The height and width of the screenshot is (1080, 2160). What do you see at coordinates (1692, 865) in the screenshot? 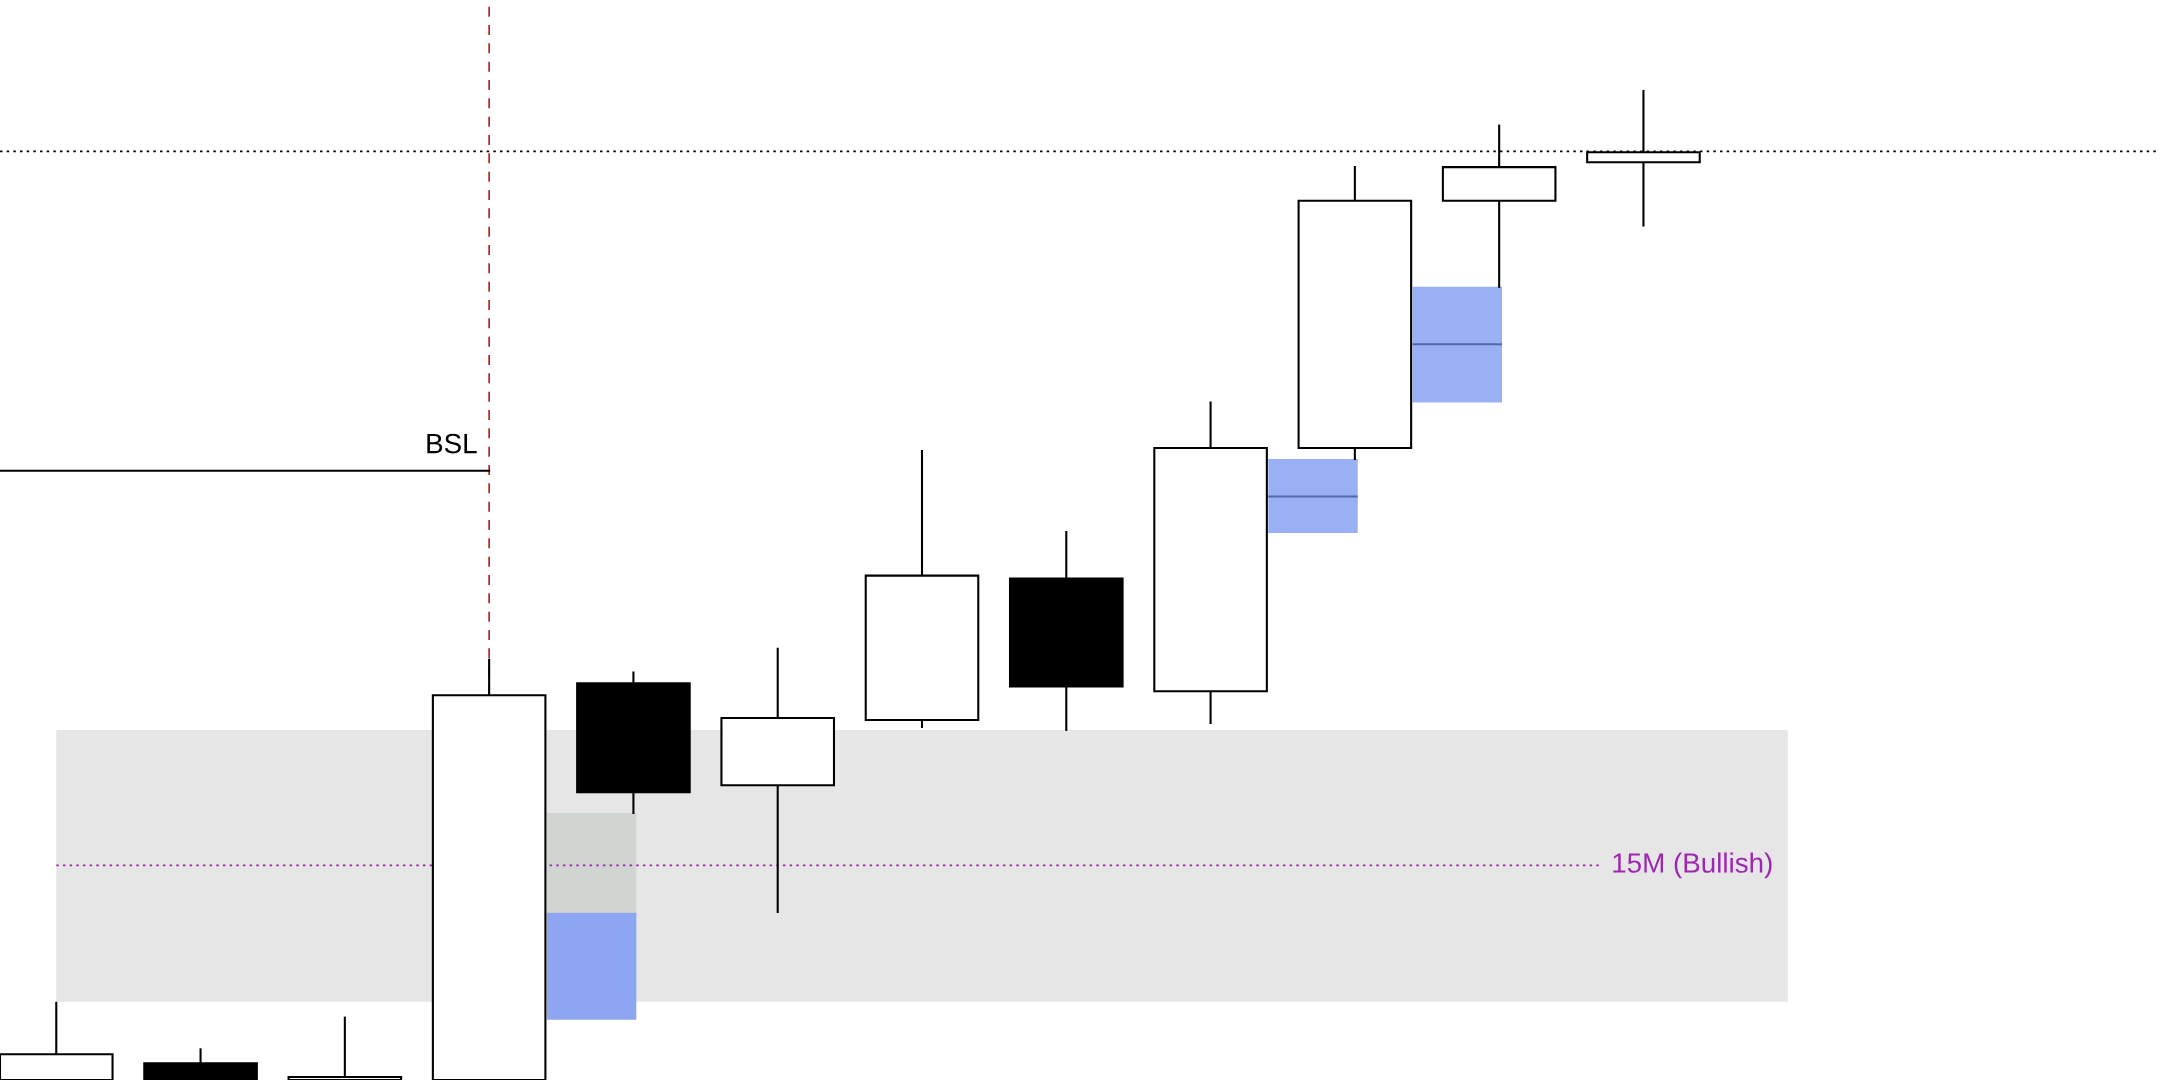
I see `ref-line-label: 15M (Bullish)` at bounding box center [1692, 865].